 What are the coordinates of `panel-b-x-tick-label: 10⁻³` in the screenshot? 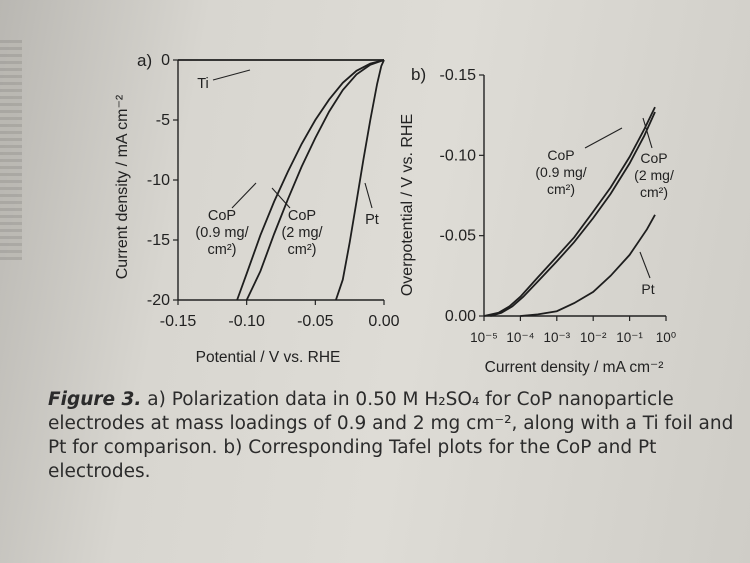 It's located at (556, 337).